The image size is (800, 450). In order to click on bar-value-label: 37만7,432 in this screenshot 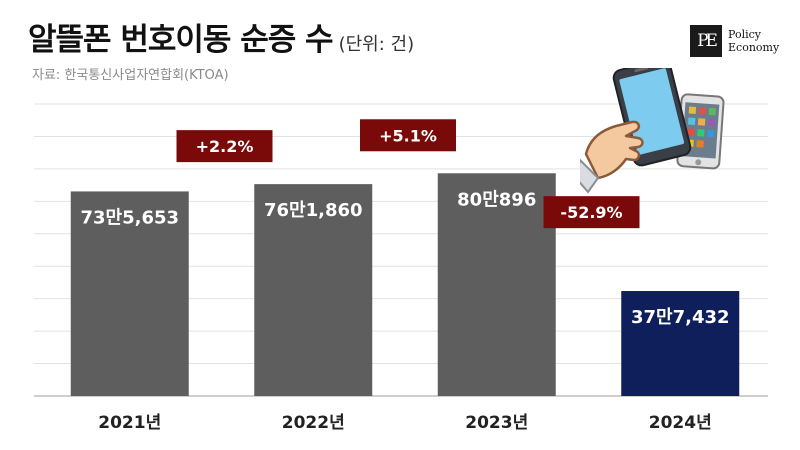, I will do `click(680, 317)`.